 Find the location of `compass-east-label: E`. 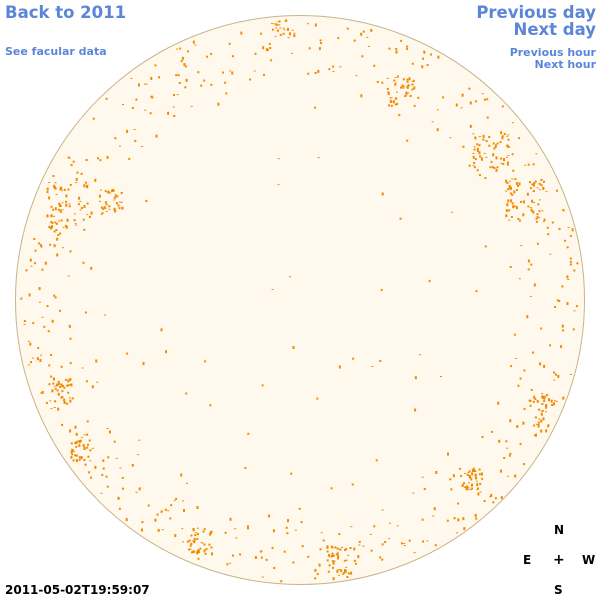

compass-east-label: E is located at coordinates (527, 560).